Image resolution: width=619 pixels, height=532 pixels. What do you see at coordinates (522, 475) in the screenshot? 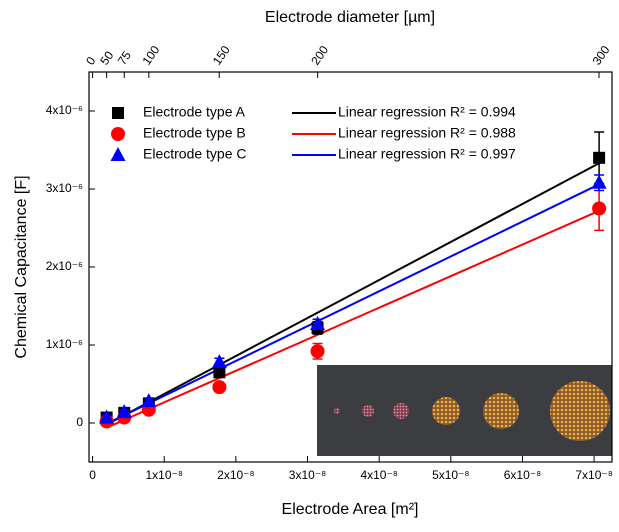
I see `x-tick-label: 6x10⁻⁸` at bounding box center [522, 475].